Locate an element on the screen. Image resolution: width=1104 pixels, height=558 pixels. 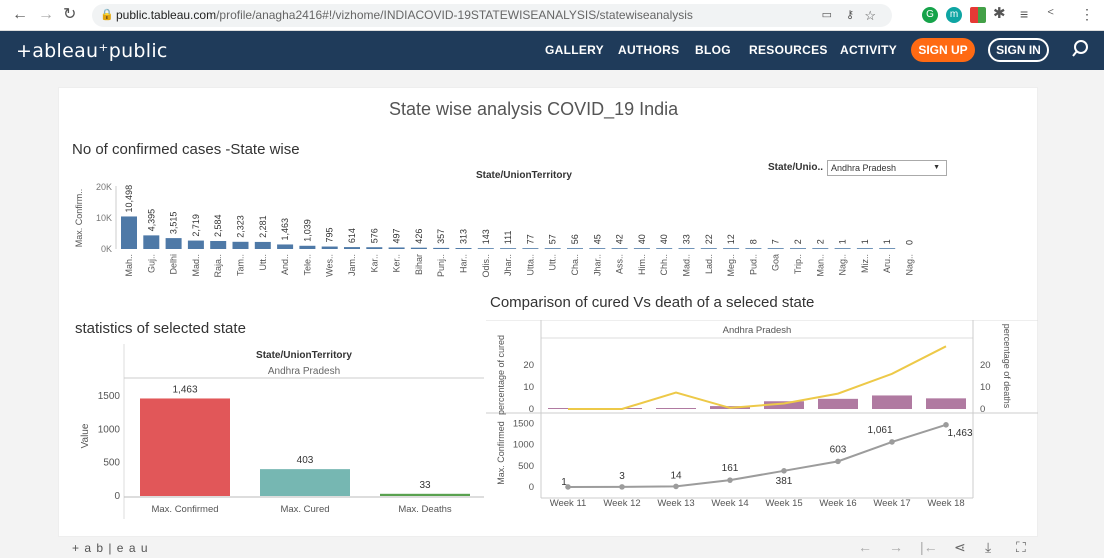
data-label: 161 is located at coordinates (730, 468).